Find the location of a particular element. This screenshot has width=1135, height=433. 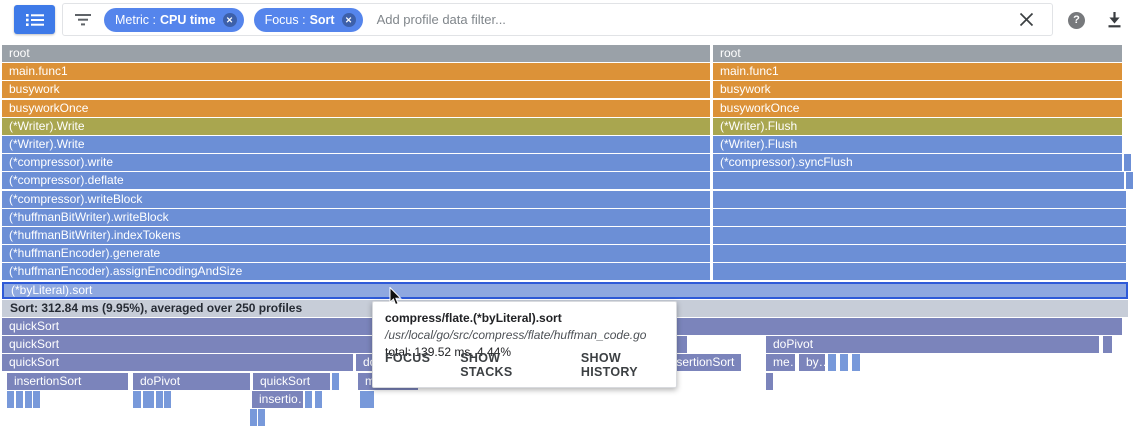

flame-bar-huffmanbitwriter-indextokens: (*huffmanBitWriter).indexTokens is located at coordinates (356, 235).